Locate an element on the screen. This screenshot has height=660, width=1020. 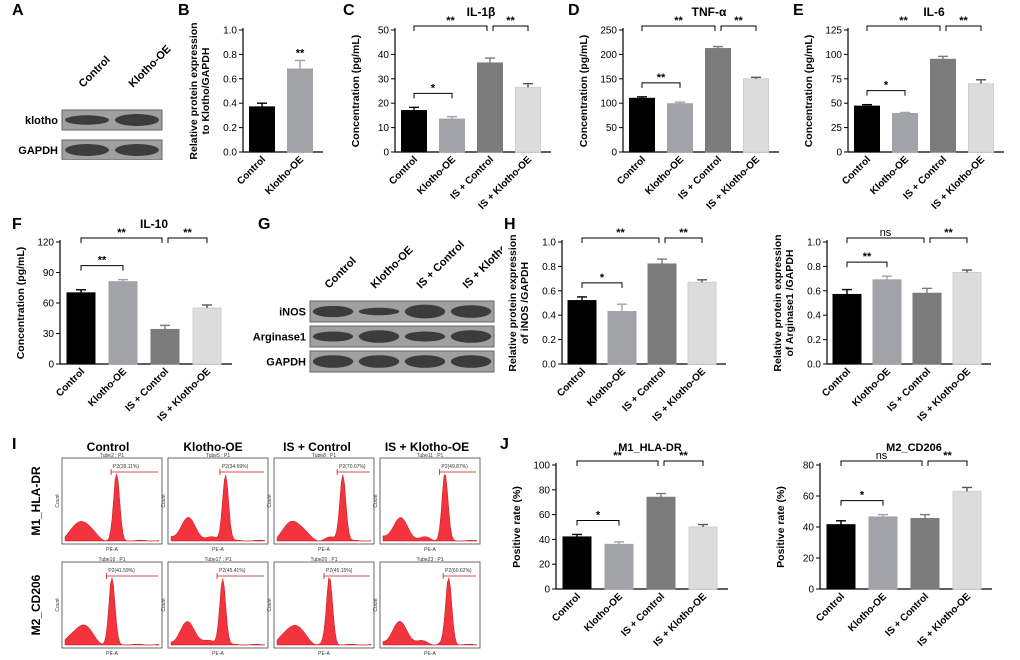
flow-tube-label: Tube2 : P1 is located at coordinates (112, 456).